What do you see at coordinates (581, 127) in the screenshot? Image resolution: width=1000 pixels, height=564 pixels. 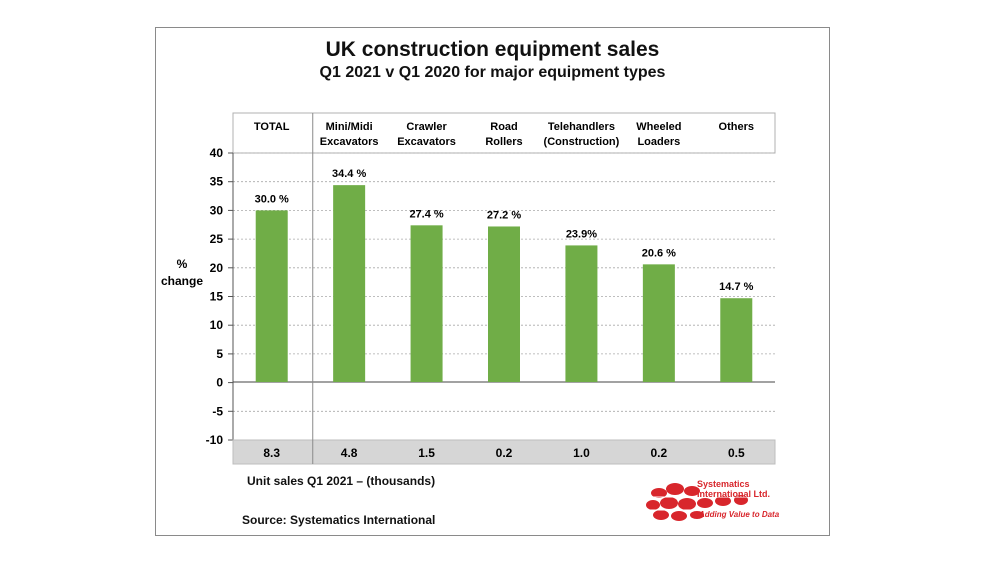 I see `category-label: Telehandlers` at bounding box center [581, 127].